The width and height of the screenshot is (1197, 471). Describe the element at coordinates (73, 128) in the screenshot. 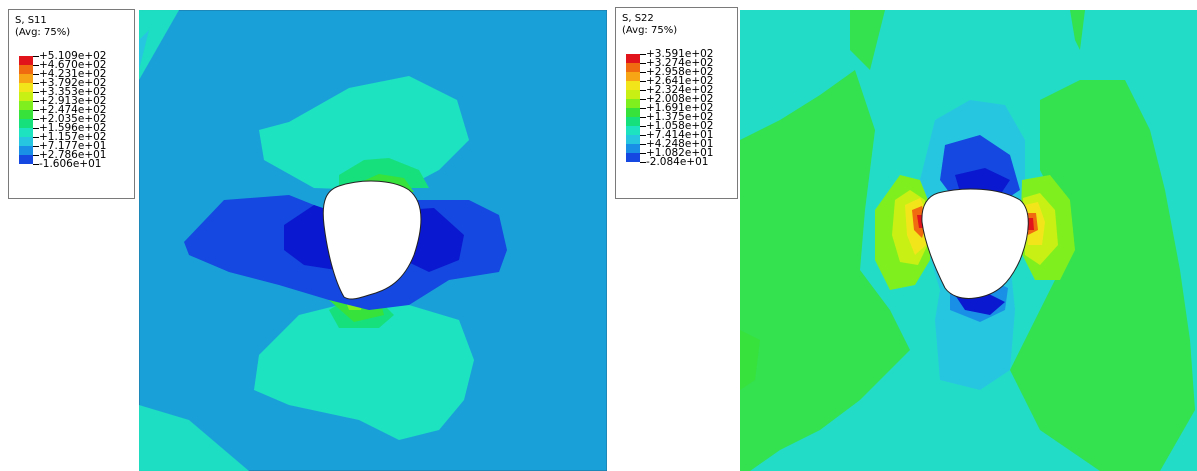

I see `s11-legend-label: +1.596e+02` at that location.